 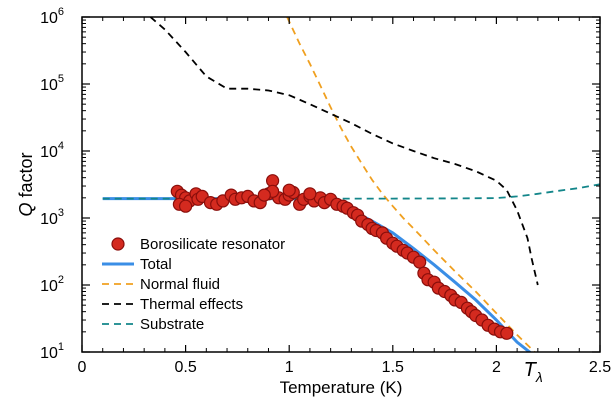 I want to click on y-tick-exponent: 3, so click(x=61, y=213).